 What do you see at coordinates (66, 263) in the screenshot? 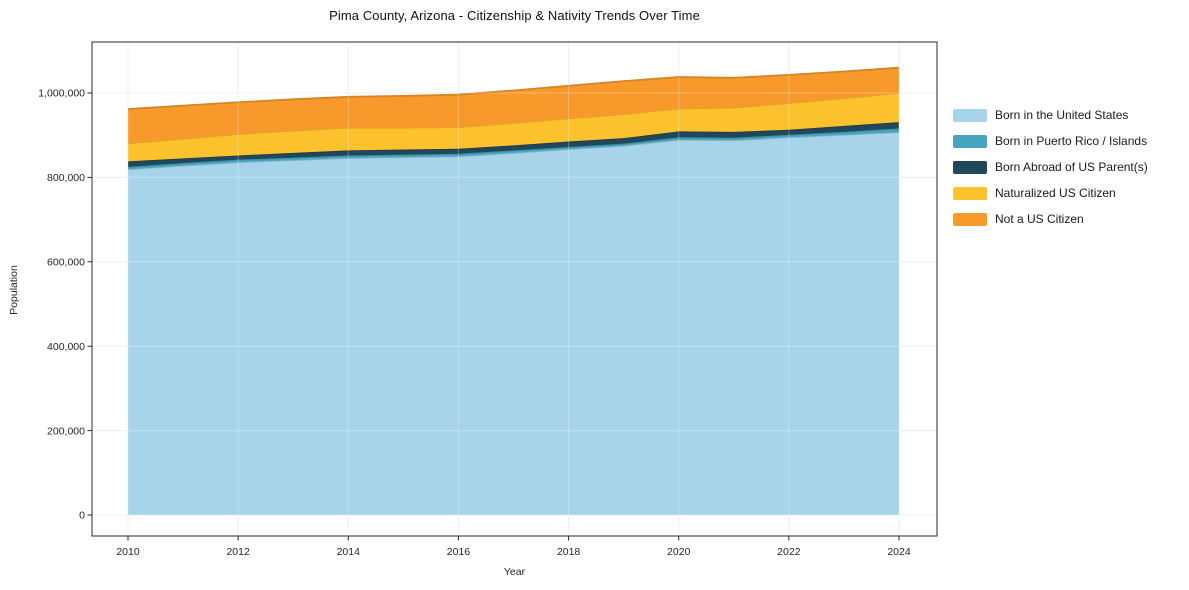
I see `y-tick-label: 600,000` at bounding box center [66, 263].